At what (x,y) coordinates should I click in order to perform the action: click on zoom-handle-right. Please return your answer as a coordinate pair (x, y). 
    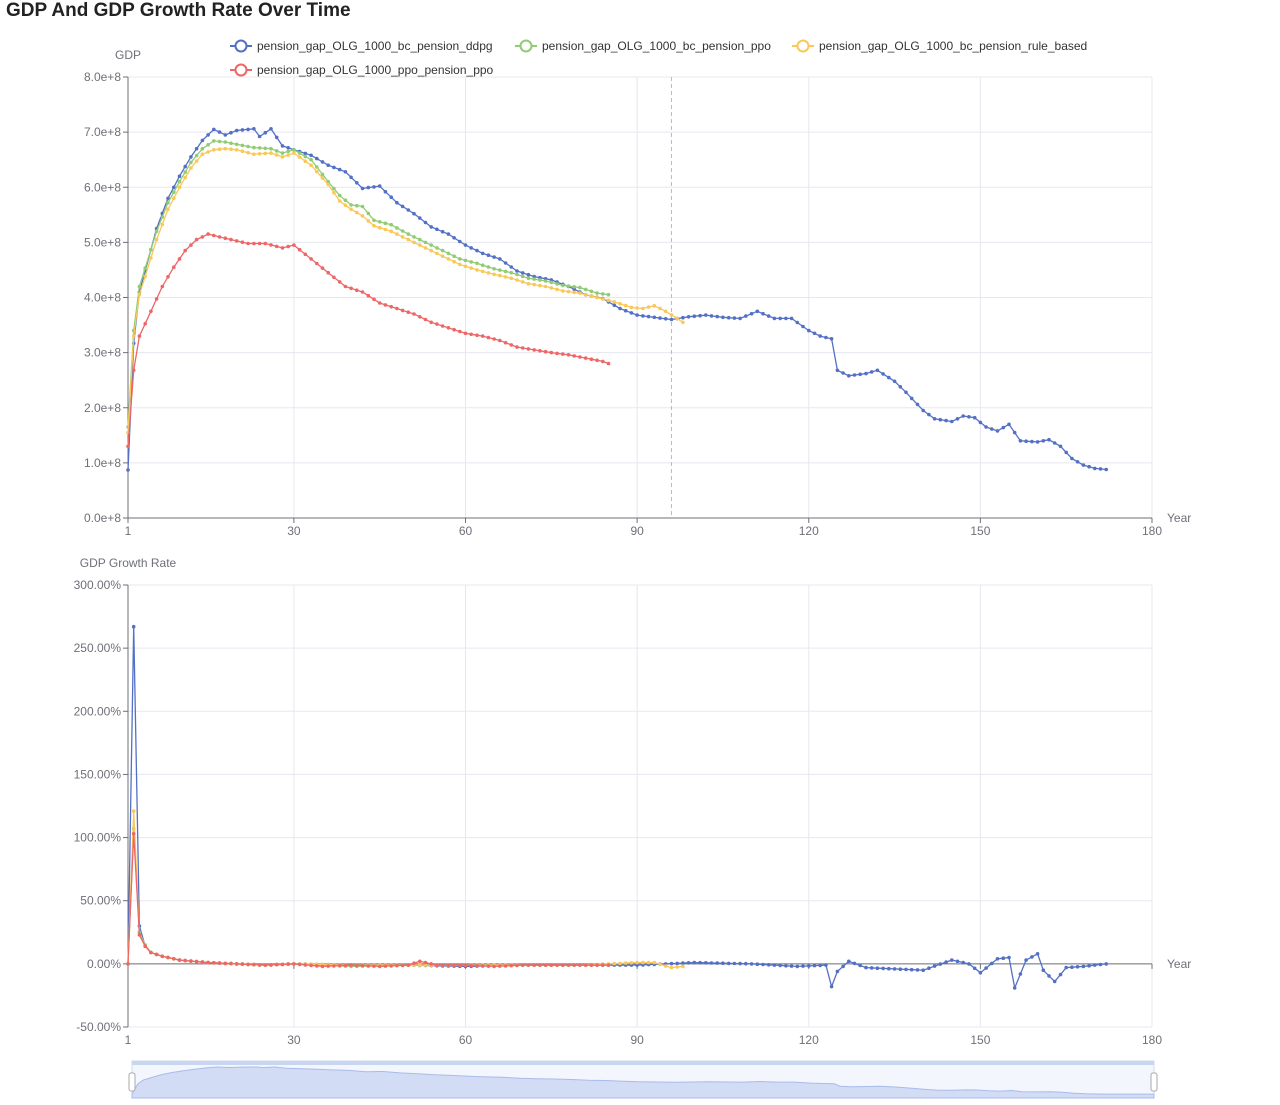
    Looking at the image, I should click on (1154, 1082).